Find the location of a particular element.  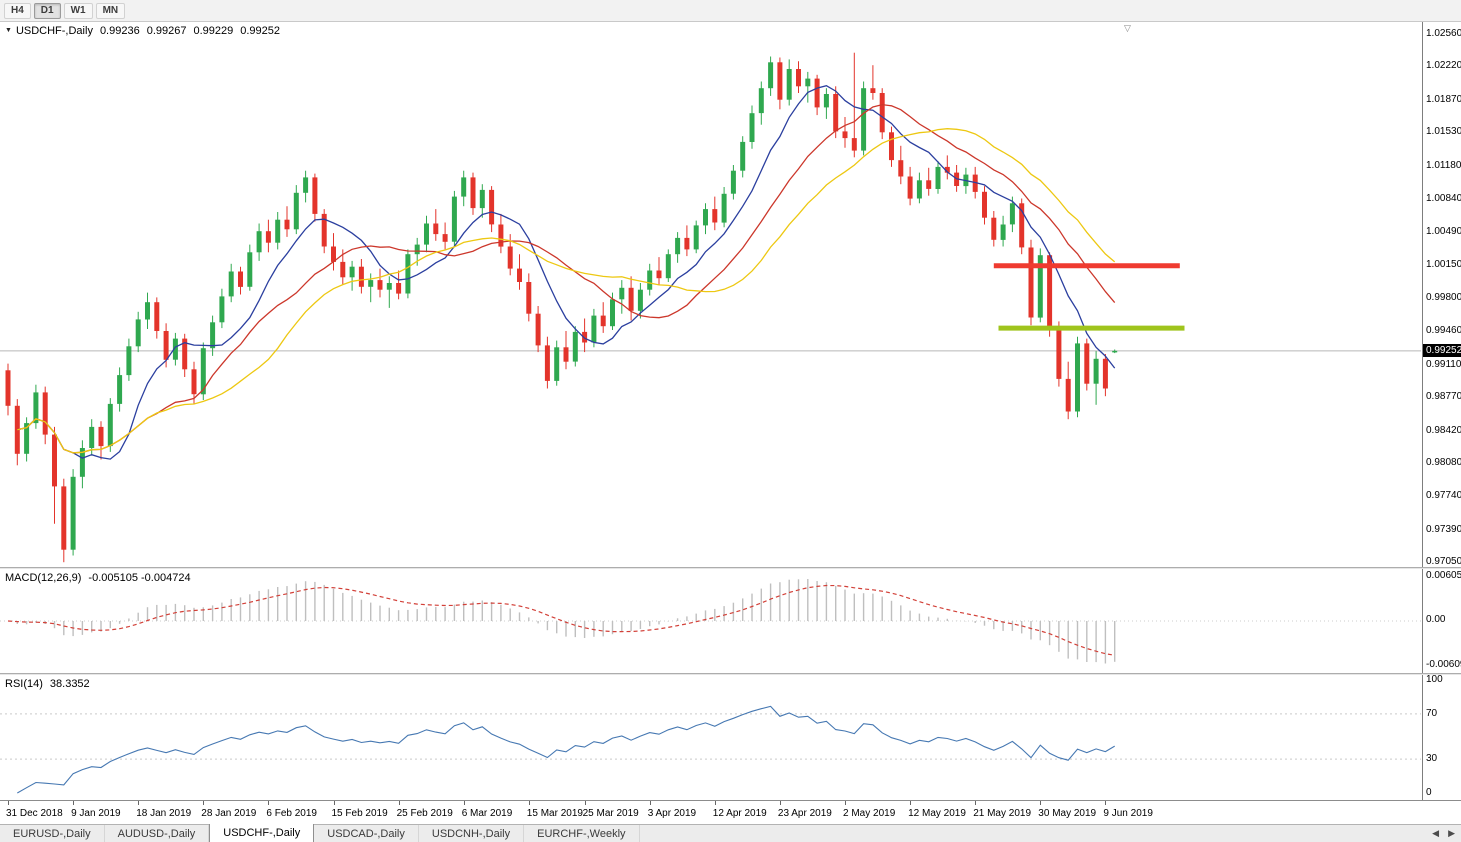

time-axis-label: 12 Apr 2019 is located at coordinates (739, 813).